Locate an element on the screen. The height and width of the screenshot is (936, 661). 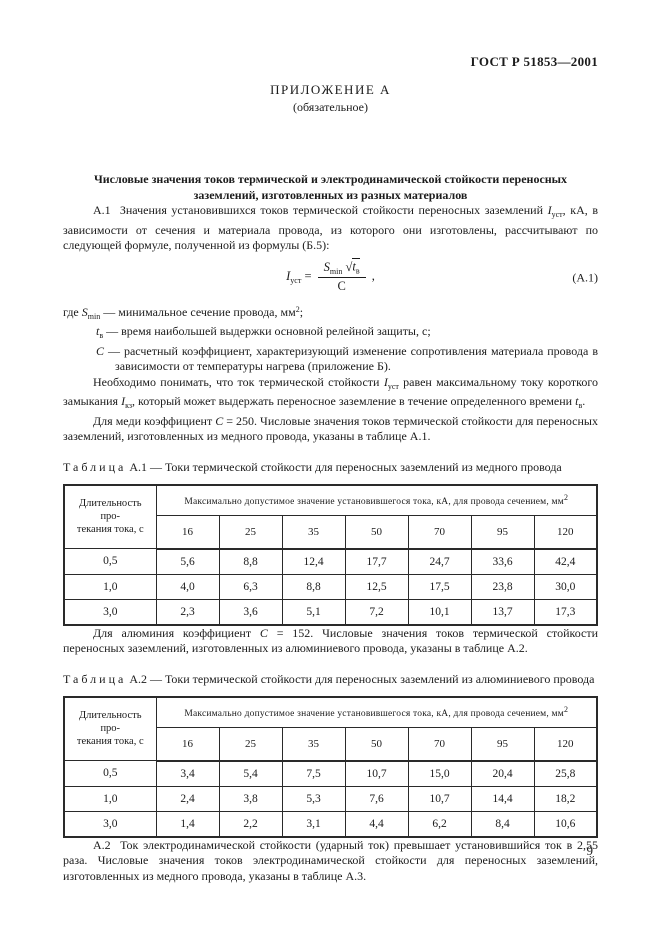
table-cell: 5,1 is located at coordinates (313, 611).